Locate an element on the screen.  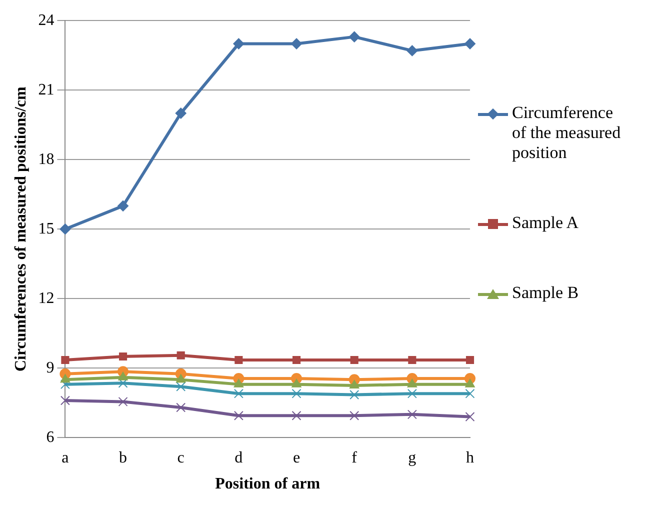
x-axis-title: Position of arm is located at coordinates (268, 484).